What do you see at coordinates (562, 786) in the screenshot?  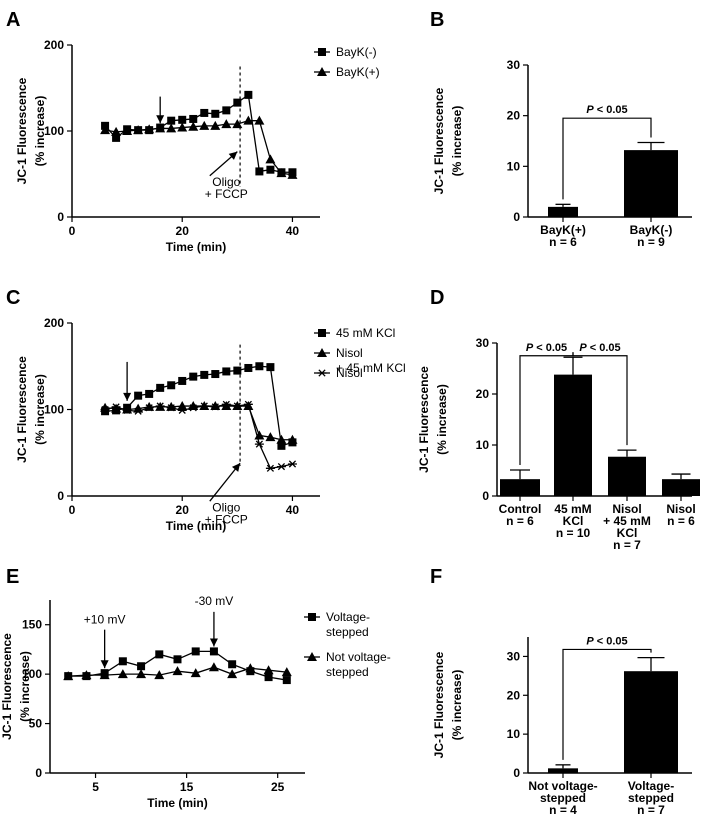 I see `category-label: Not voltage-` at bounding box center [562, 786].